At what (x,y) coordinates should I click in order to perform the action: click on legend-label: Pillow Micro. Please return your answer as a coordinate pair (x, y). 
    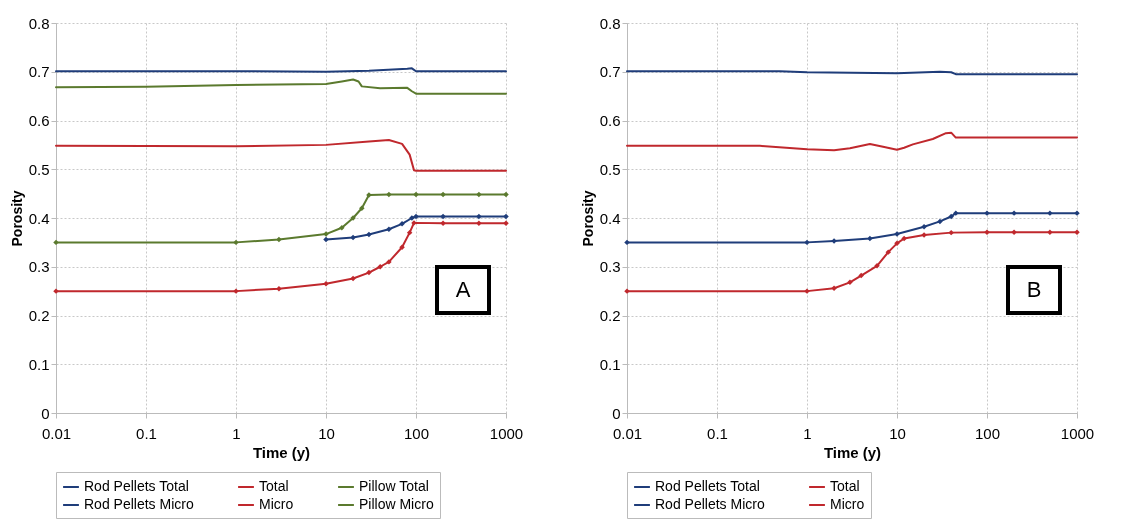
    Looking at the image, I should click on (396, 504).